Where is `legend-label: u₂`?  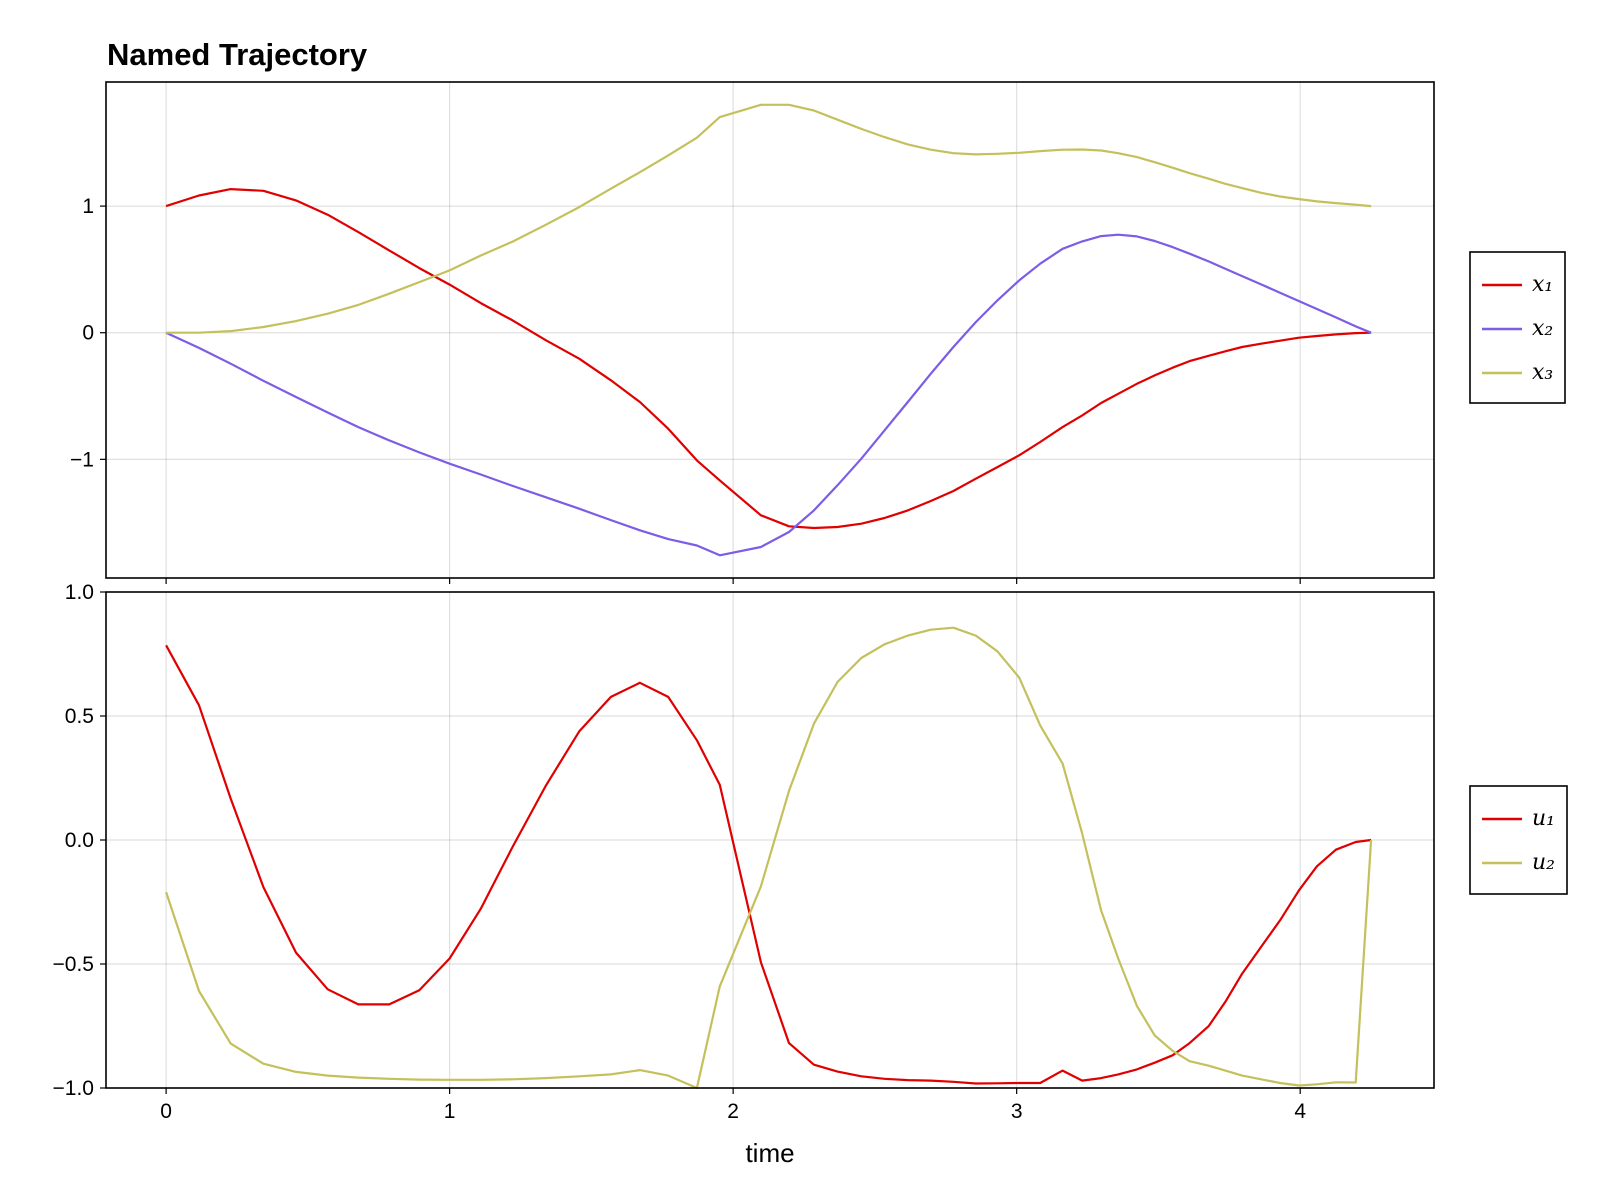 legend-label: u₂ is located at coordinates (1543, 862).